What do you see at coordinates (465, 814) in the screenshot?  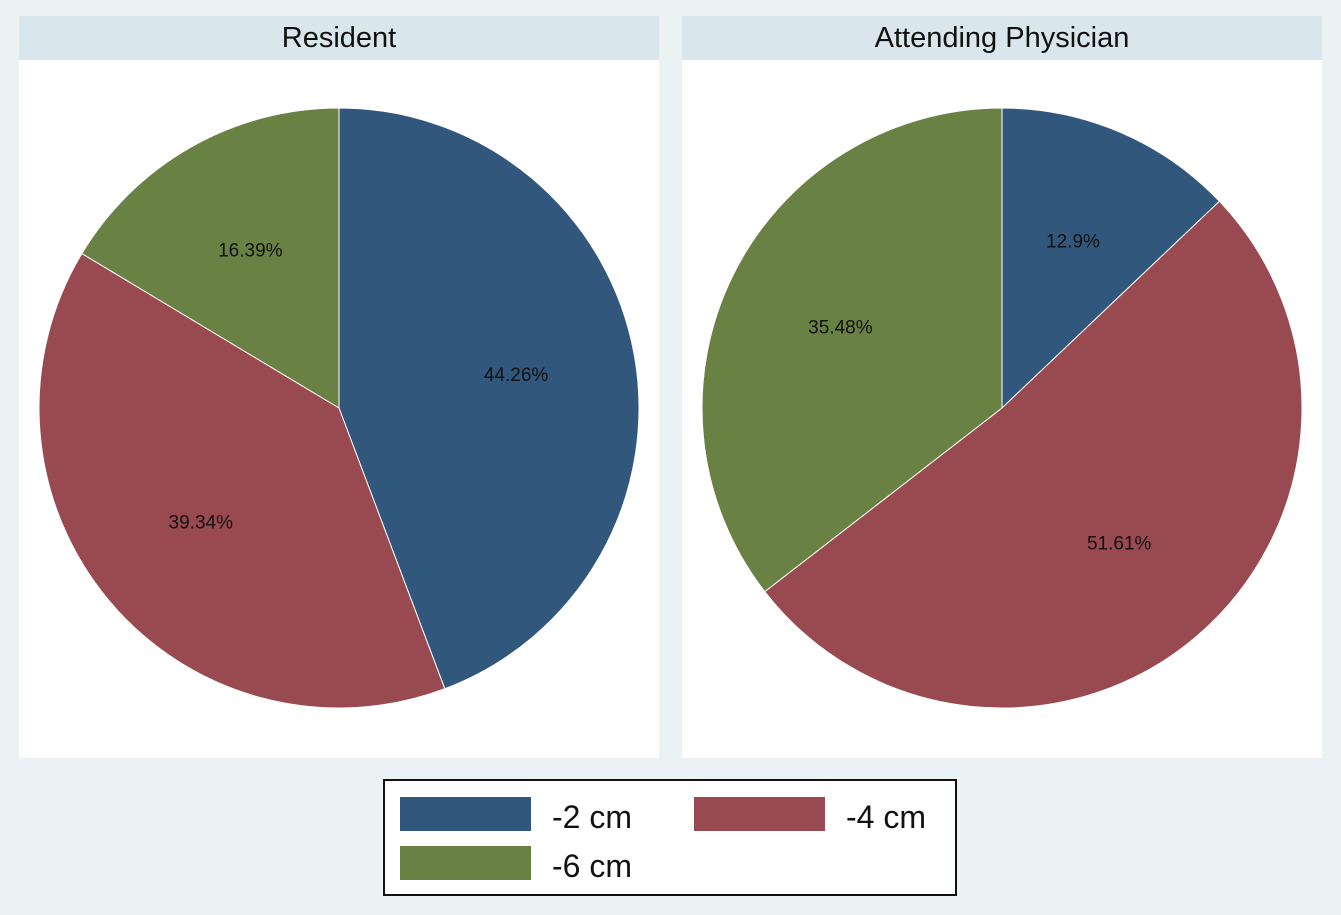 I see `legend-swatch-2cm` at bounding box center [465, 814].